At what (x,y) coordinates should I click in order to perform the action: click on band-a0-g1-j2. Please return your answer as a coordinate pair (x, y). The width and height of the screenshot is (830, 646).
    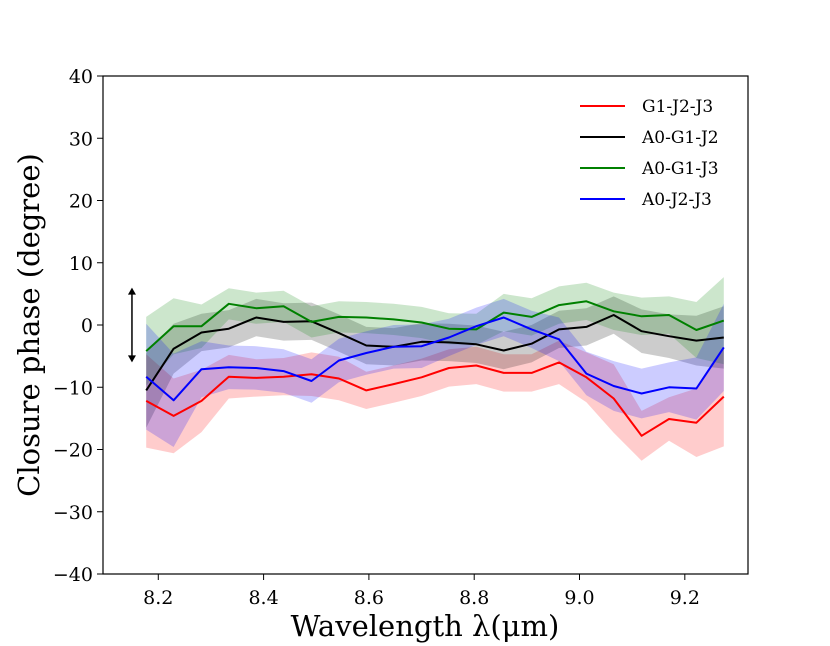
    Looking at the image, I should click on (435, 362).